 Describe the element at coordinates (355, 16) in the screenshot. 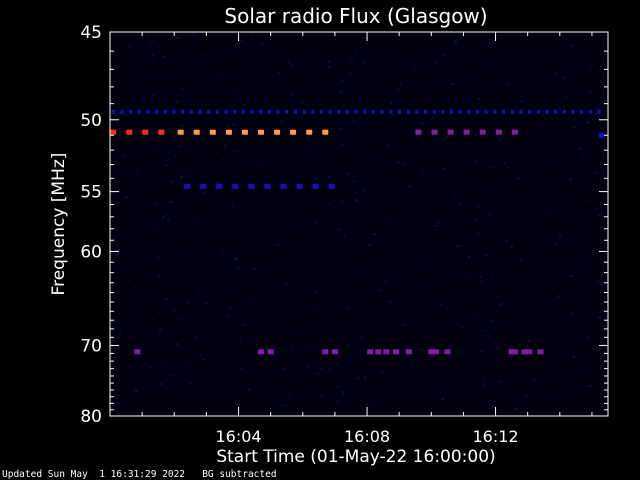

I see `chart-title: Solar radio Flux (Glasgow)` at that location.